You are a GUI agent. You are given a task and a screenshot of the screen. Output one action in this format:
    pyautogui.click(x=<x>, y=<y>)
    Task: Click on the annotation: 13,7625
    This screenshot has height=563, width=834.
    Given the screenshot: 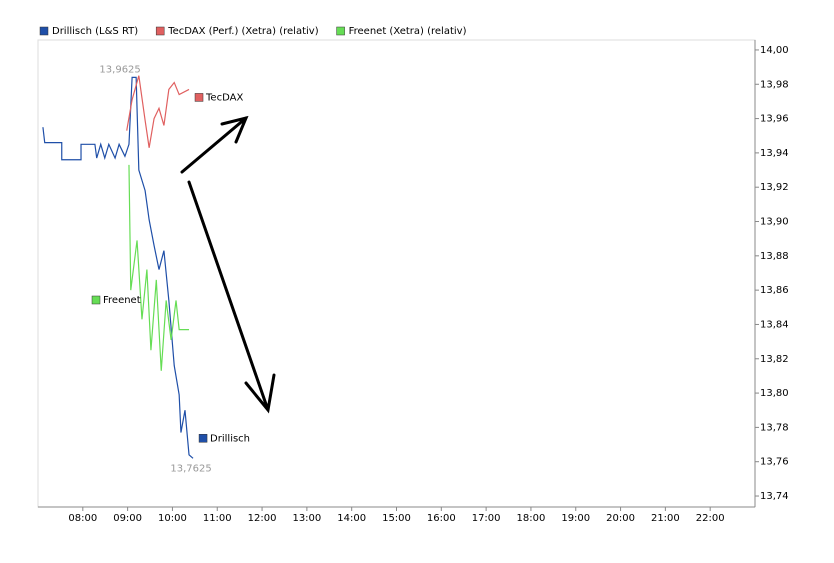 What is the action you would take?
    pyautogui.click(x=190, y=468)
    